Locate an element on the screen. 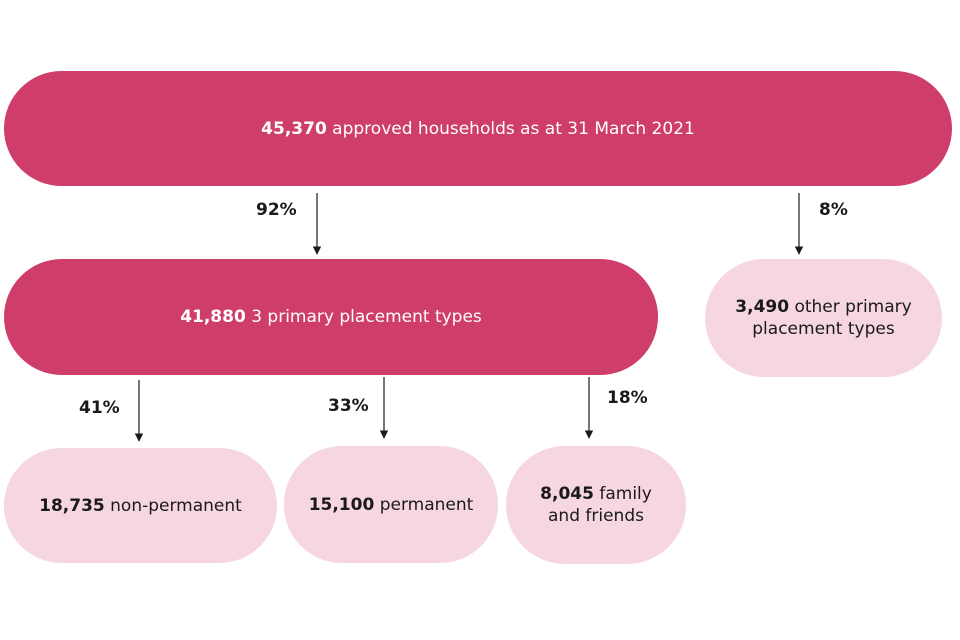 The width and height of the screenshot is (960, 640). non-permanent-node: 18,735 non-permanent is located at coordinates (140, 505).